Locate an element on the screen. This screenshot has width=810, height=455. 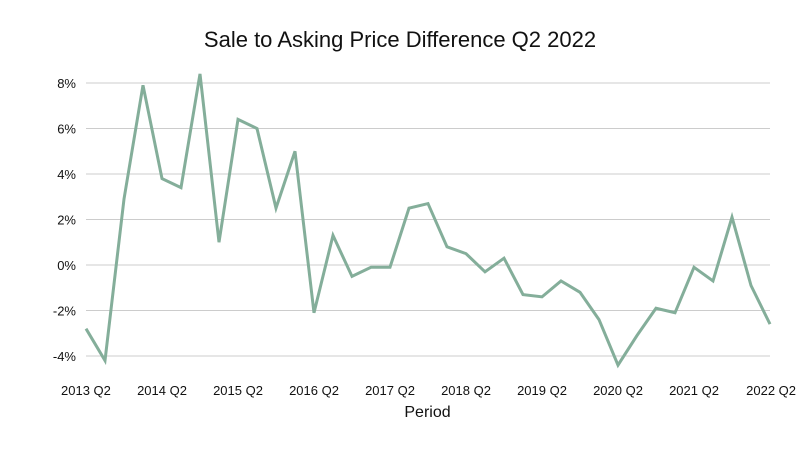
x-tick-label: 2017 Q2 is located at coordinates (390, 390).